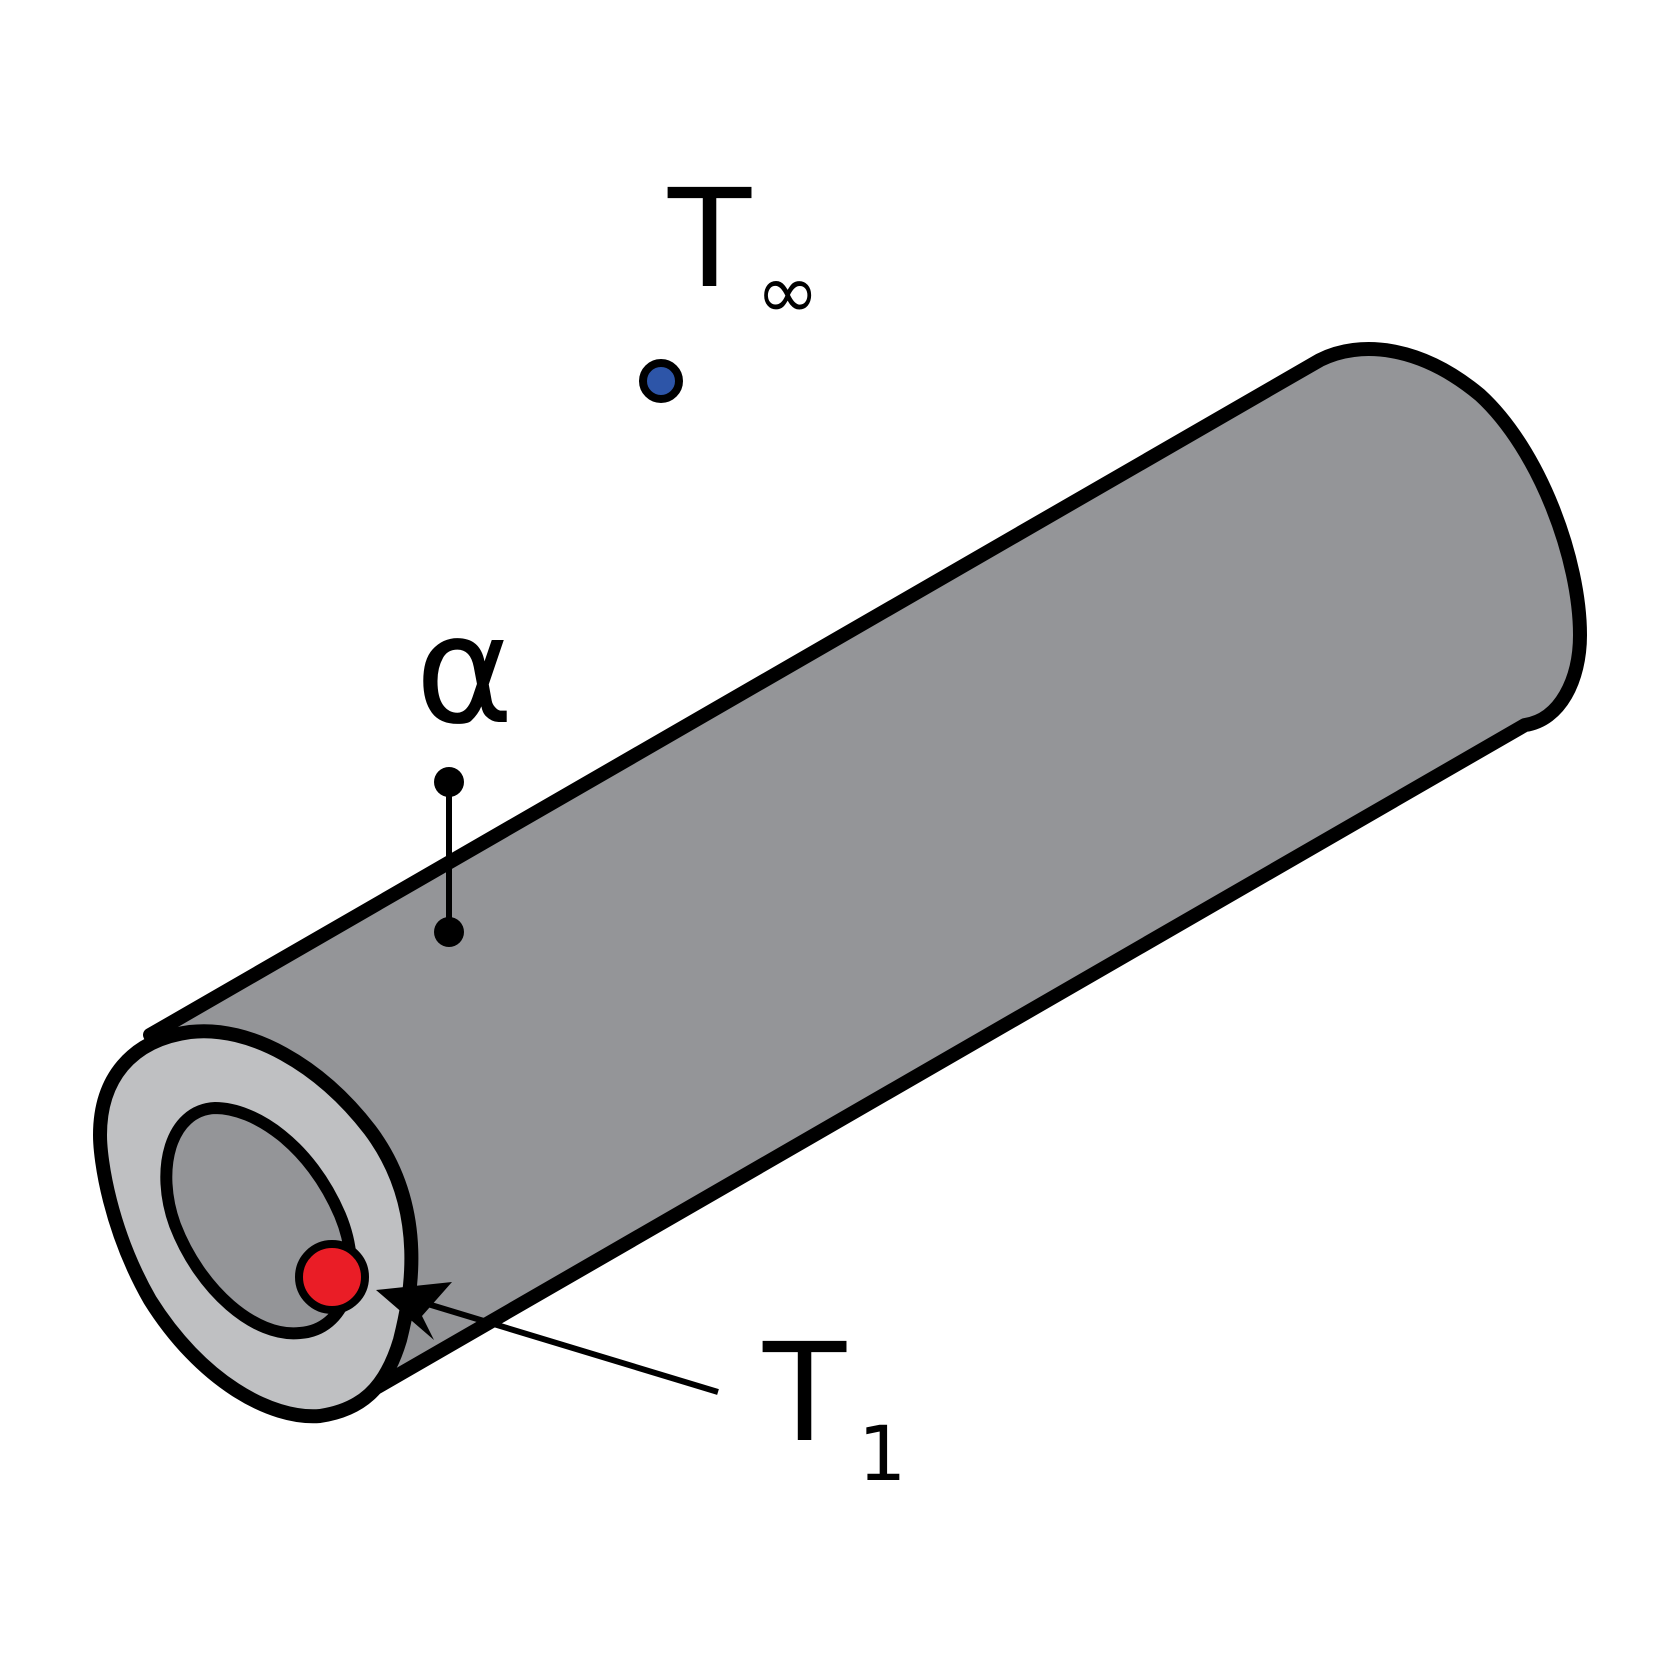 The width and height of the screenshot is (1668, 1668). I want to click on inner-temperature-subscript: 1, so click(882, 1453).